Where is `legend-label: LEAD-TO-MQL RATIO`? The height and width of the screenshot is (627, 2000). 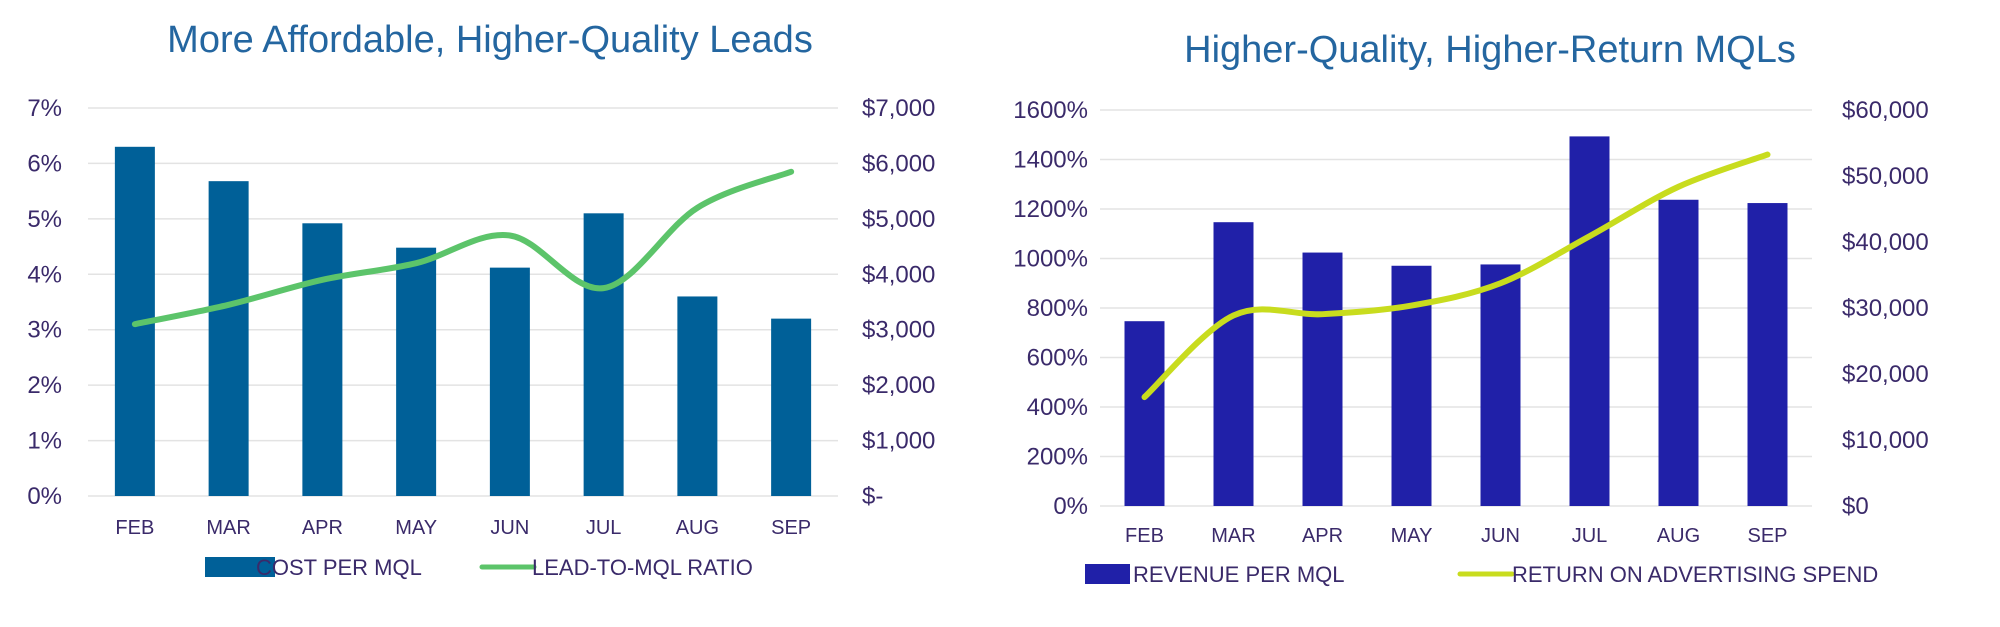 legend-label: LEAD-TO-MQL RATIO is located at coordinates (642, 567).